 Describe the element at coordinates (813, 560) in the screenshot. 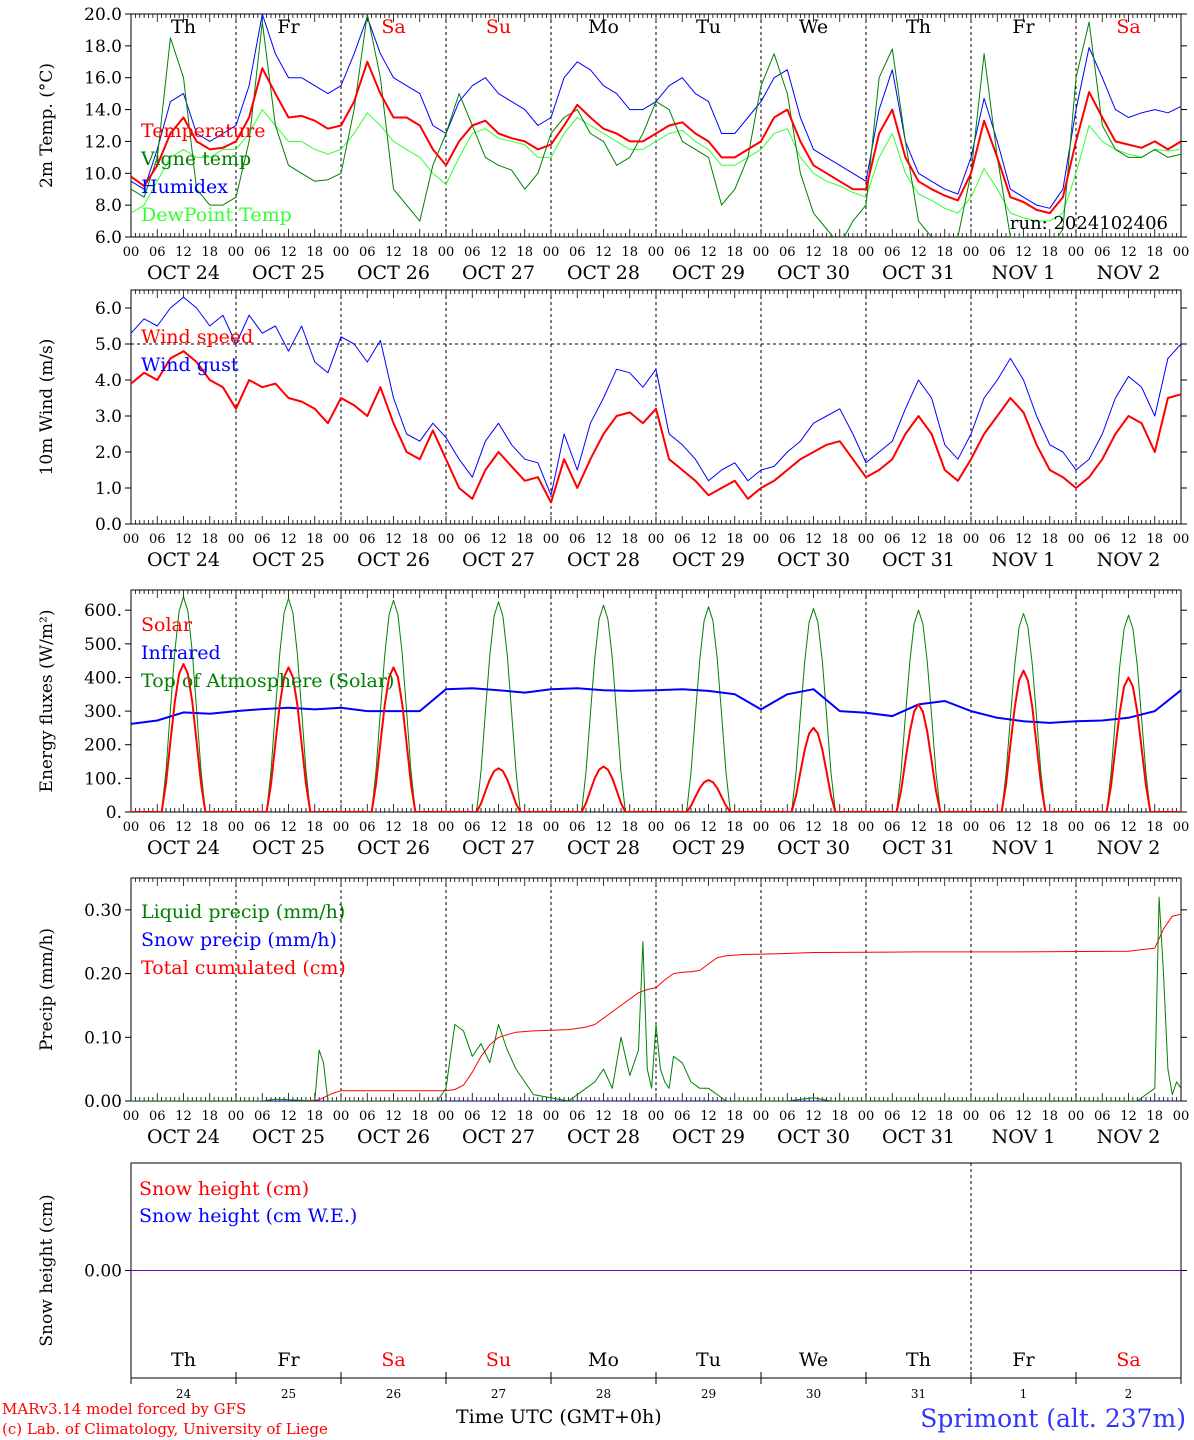

I see `x-date-label: OCT 30` at that location.